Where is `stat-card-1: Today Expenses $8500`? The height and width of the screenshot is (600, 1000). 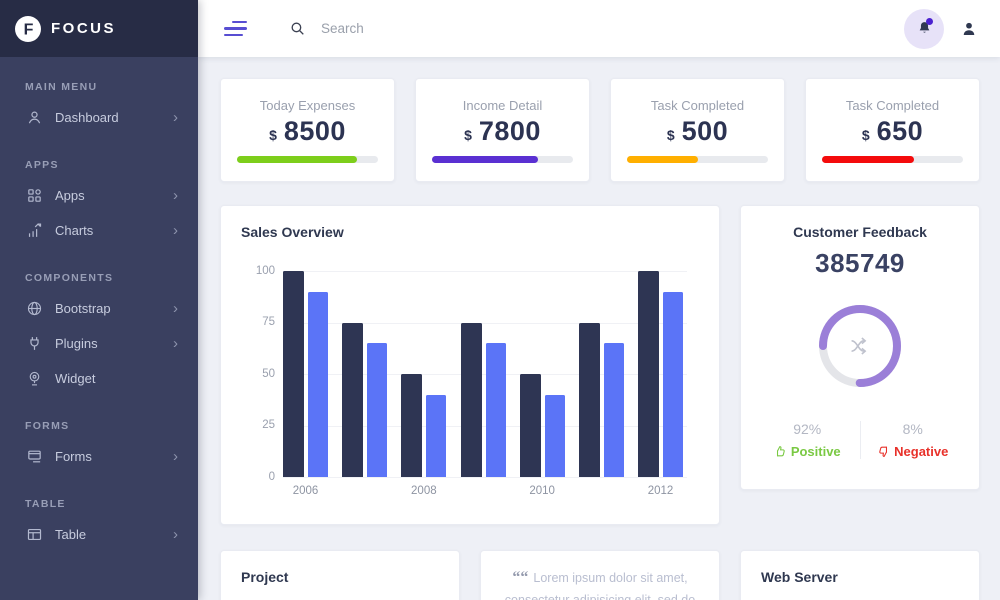 stat-card-1: Today Expenses $8500 is located at coordinates (307, 130).